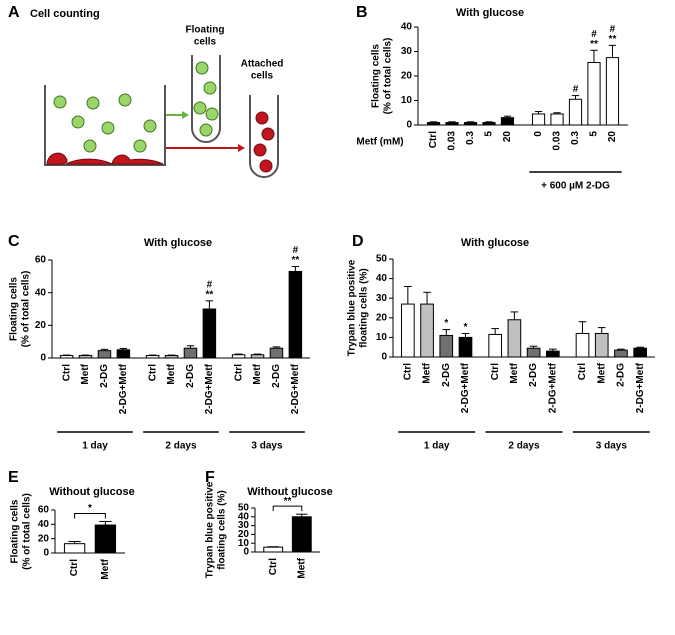  What do you see at coordinates (358, 241) in the screenshot?
I see `panel-letter: D` at bounding box center [358, 241].